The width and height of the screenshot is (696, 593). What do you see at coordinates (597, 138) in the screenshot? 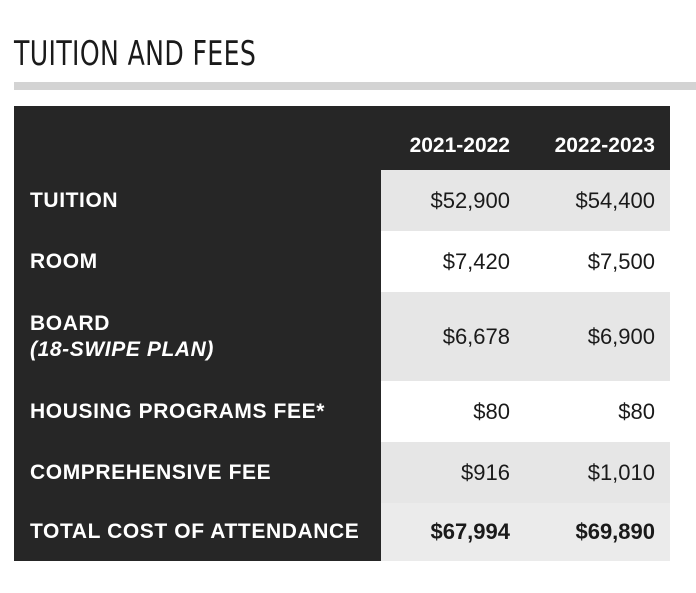
I see `column-header-2022-2023: 2022-2023` at bounding box center [597, 138].